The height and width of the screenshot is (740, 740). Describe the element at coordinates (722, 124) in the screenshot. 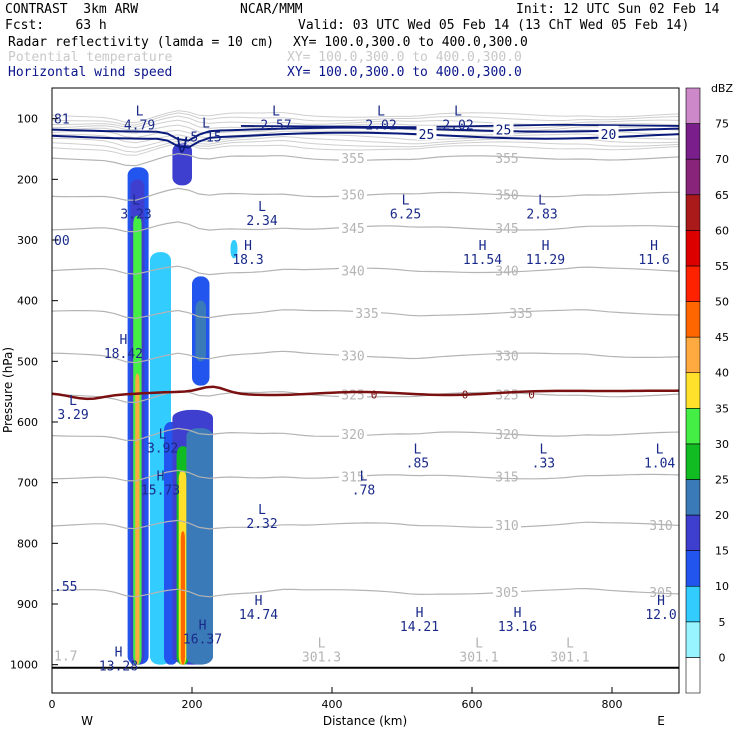

I see `colorbar-level-75: 75` at that location.